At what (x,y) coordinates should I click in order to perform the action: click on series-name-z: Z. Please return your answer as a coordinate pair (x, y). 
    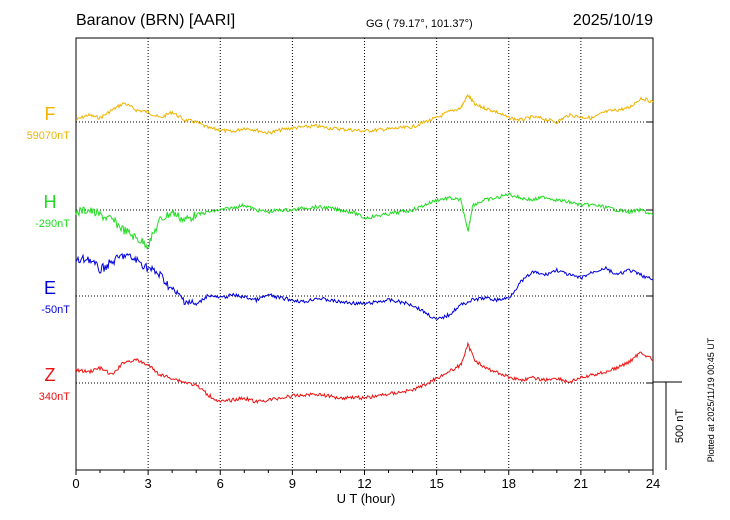
    Looking at the image, I should click on (50, 375).